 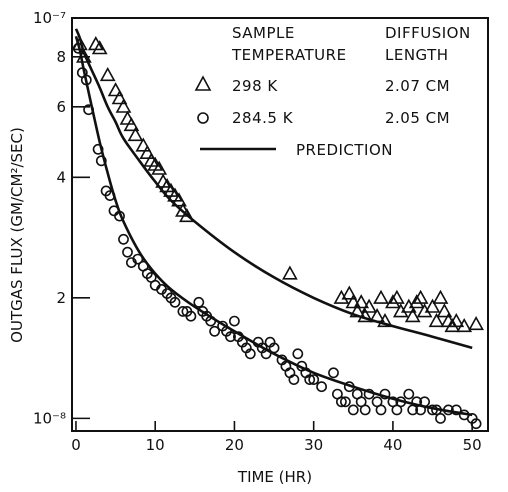 I want to click on legend-header-temperature-line1: SAMPLE, so click(x=263, y=33).